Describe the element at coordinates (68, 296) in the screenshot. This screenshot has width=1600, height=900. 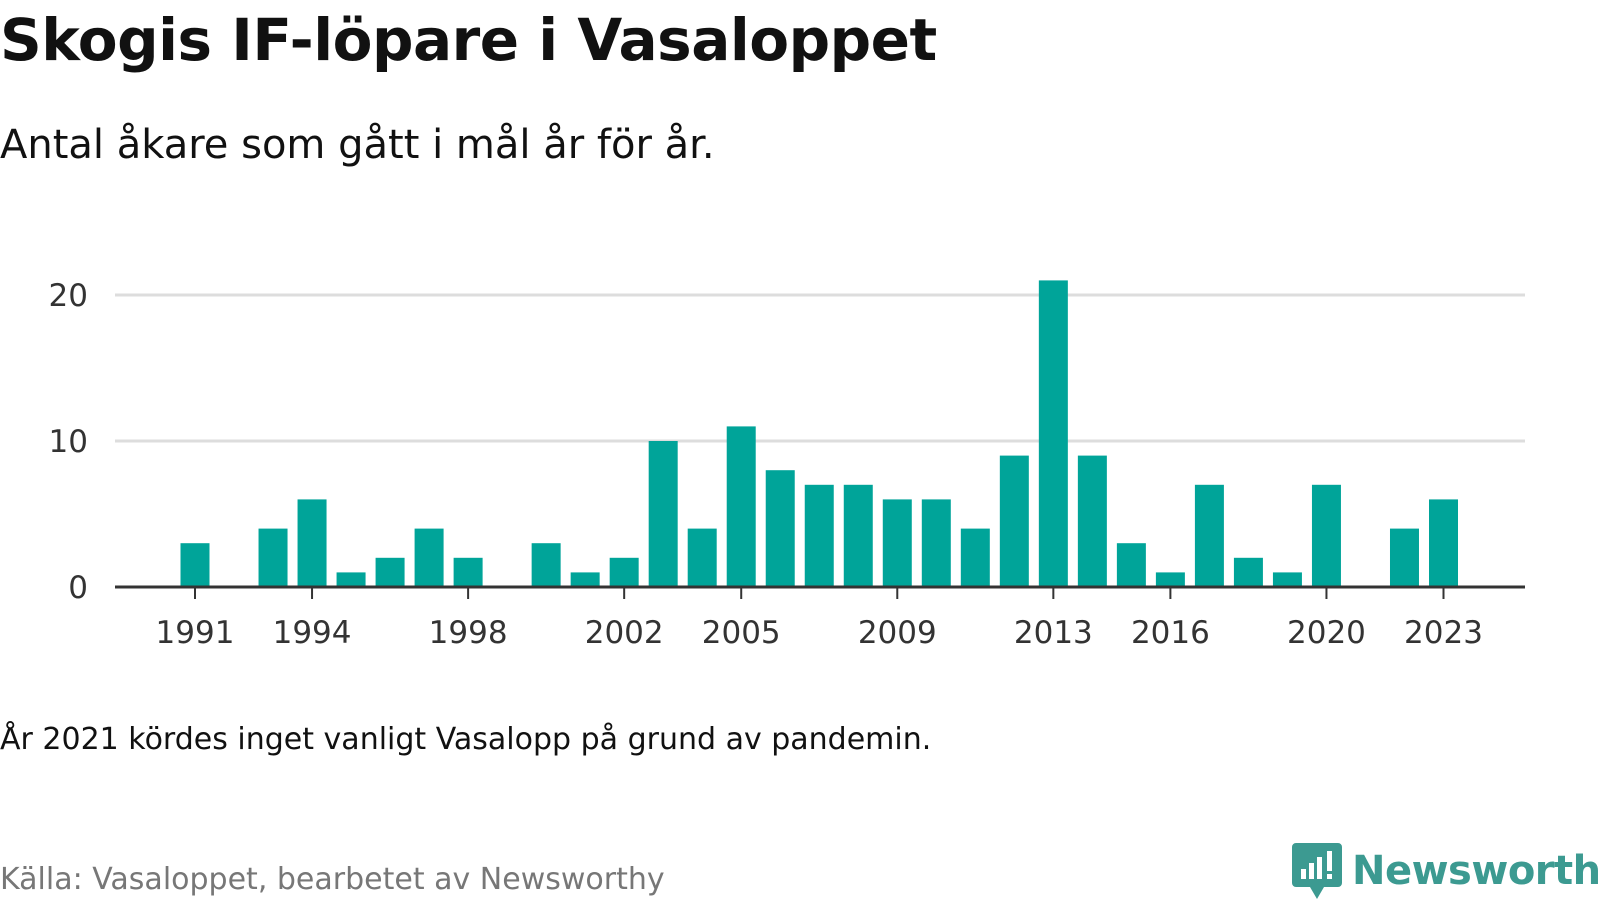
I see `y-tick-label: 20` at that location.